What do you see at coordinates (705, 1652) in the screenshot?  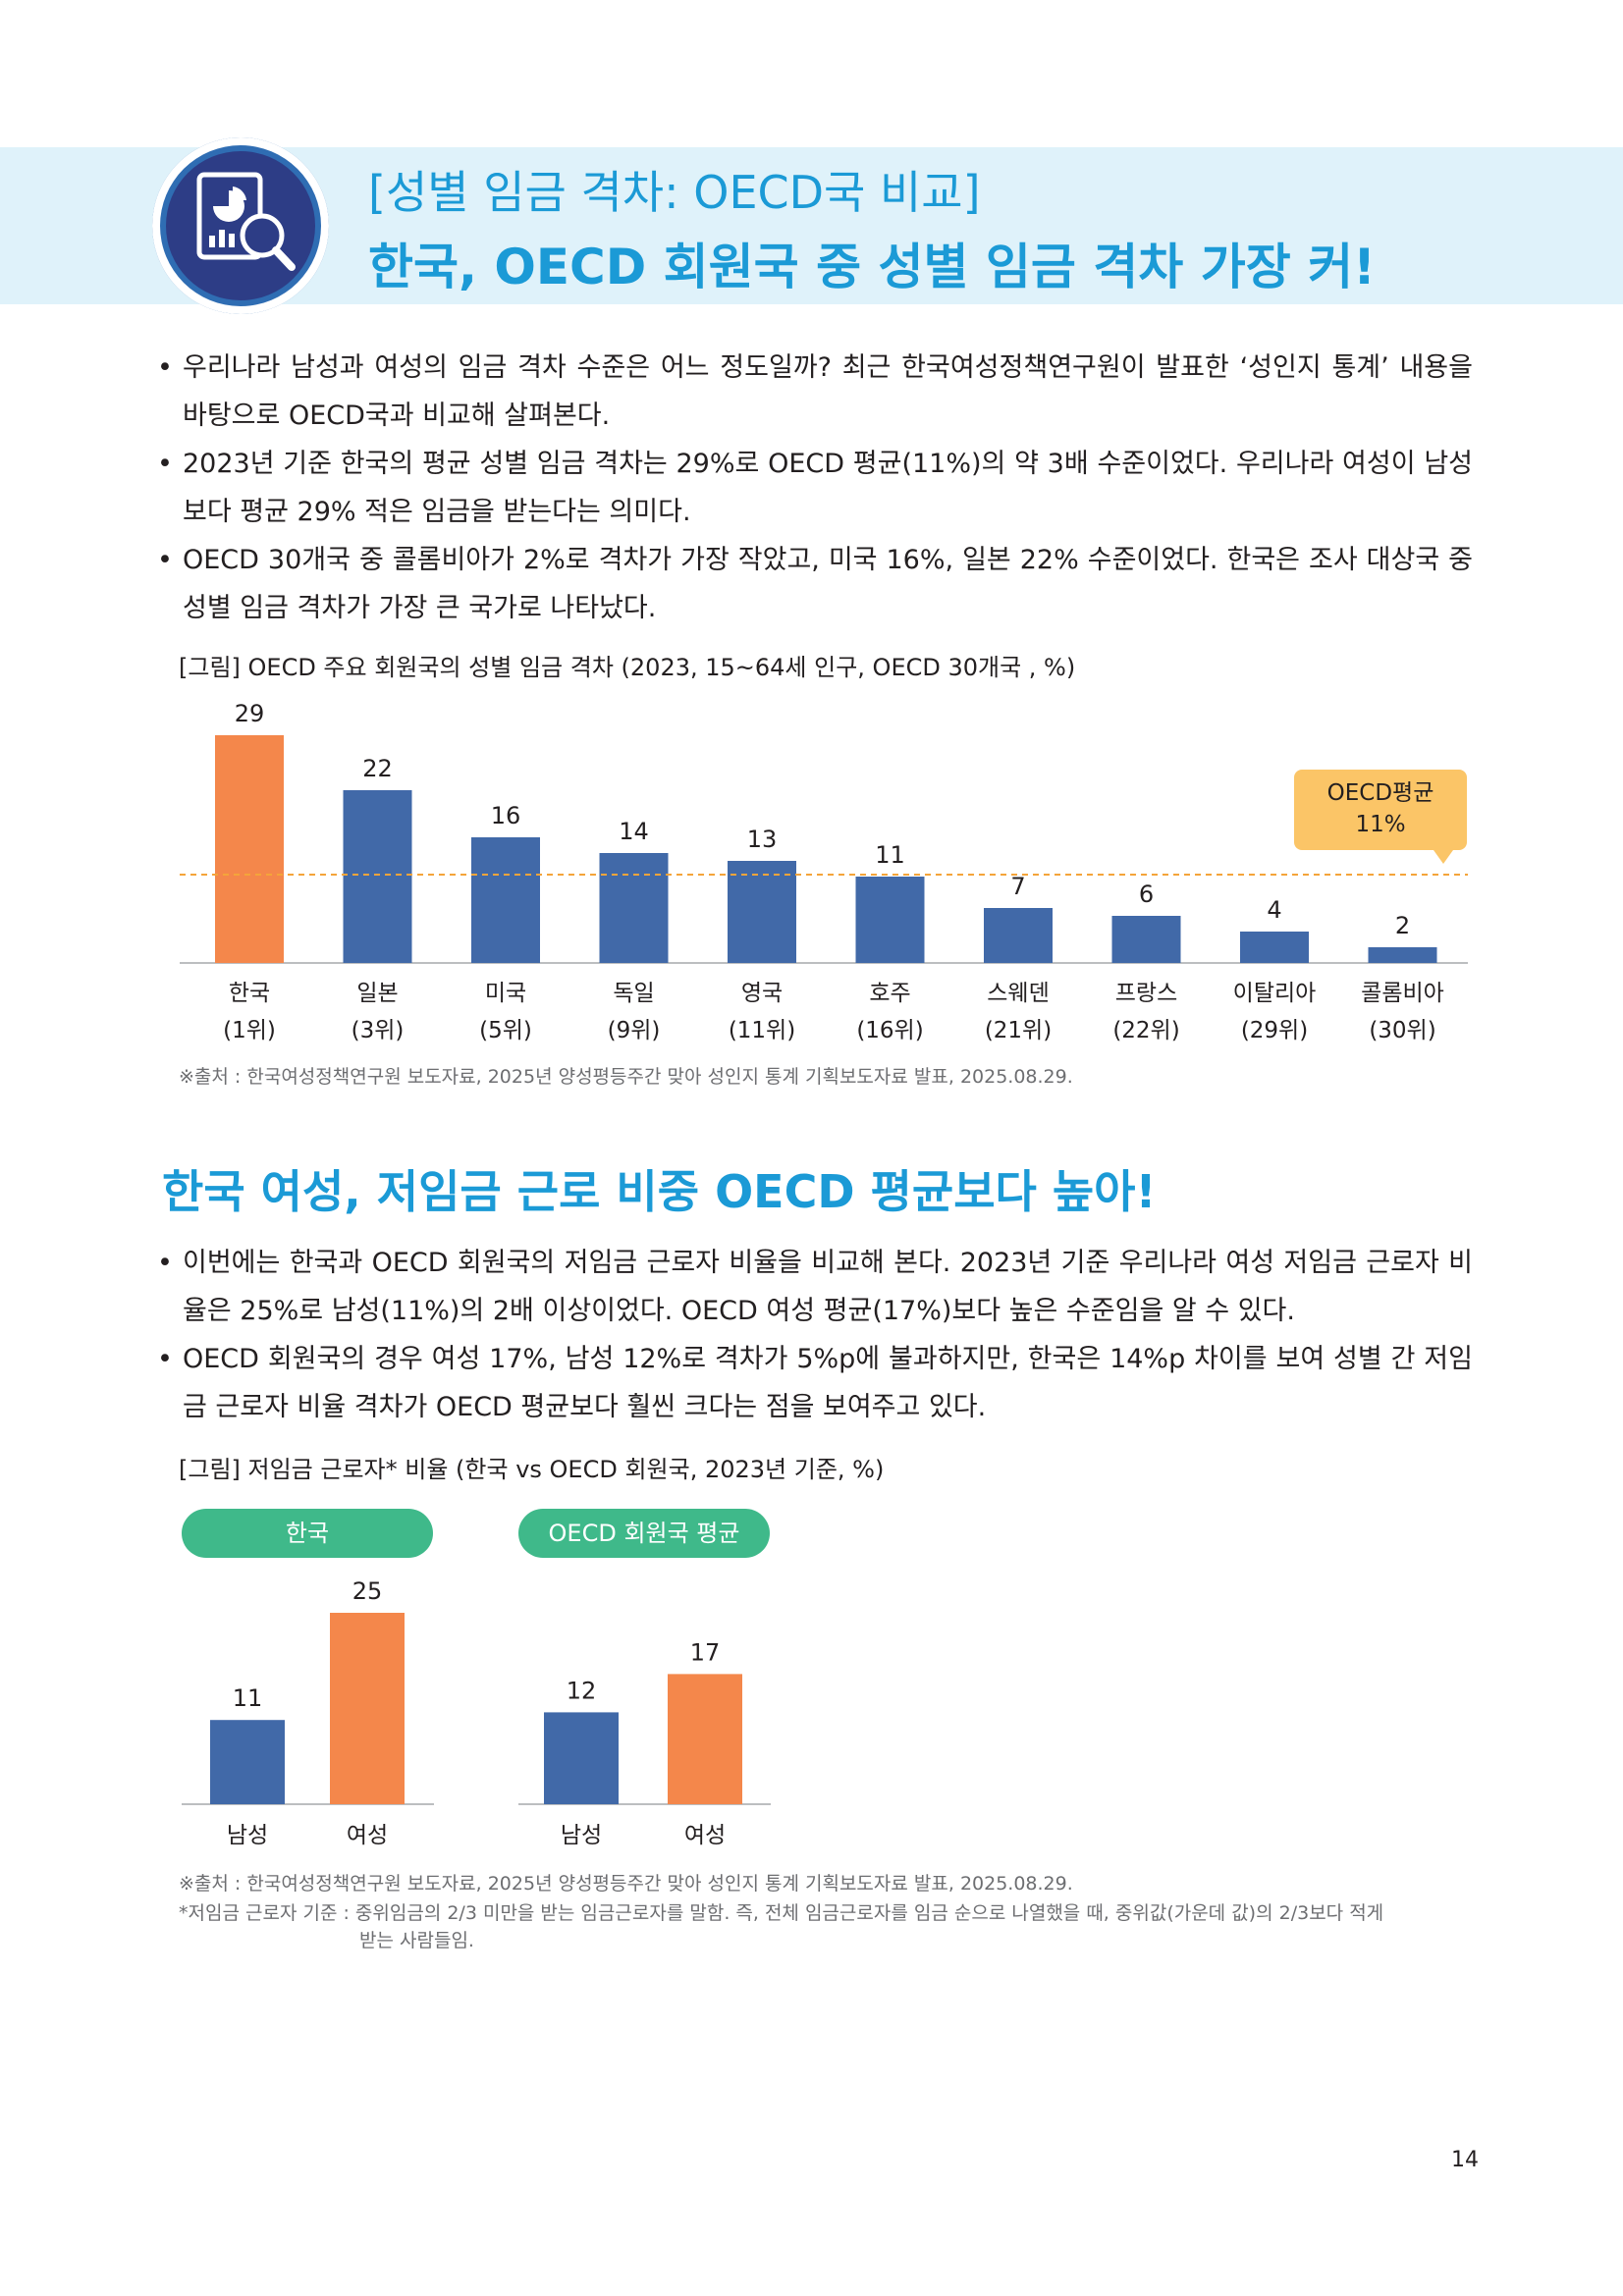 I see `bar-value-label: 17` at bounding box center [705, 1652].